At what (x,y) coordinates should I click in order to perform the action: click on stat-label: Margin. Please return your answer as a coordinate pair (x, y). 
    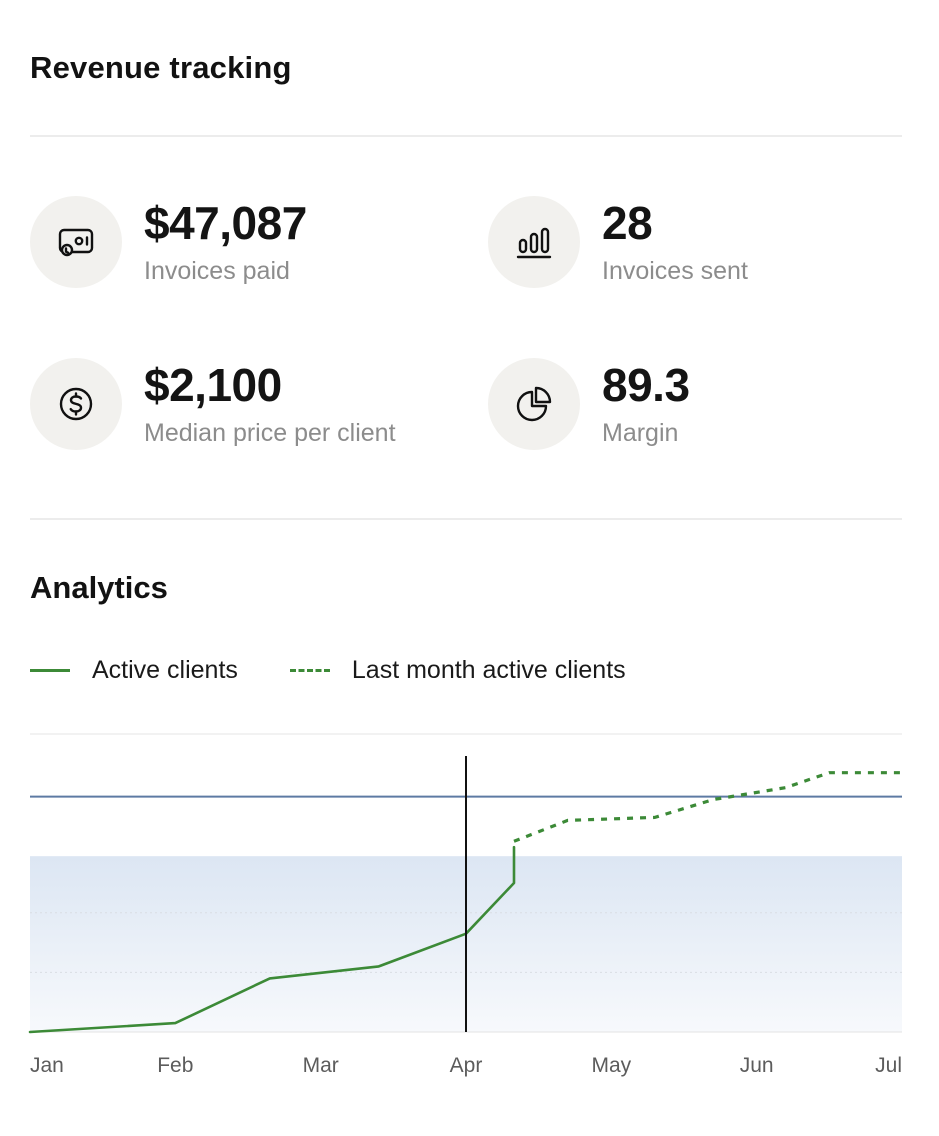
    Looking at the image, I should click on (640, 433).